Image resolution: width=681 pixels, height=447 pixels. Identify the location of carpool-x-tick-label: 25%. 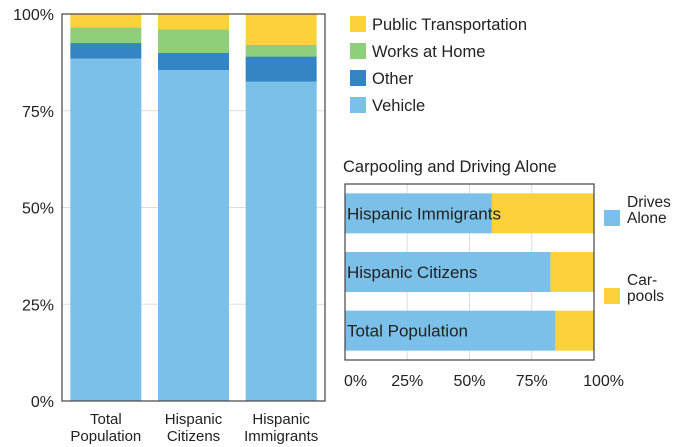
(407, 381).